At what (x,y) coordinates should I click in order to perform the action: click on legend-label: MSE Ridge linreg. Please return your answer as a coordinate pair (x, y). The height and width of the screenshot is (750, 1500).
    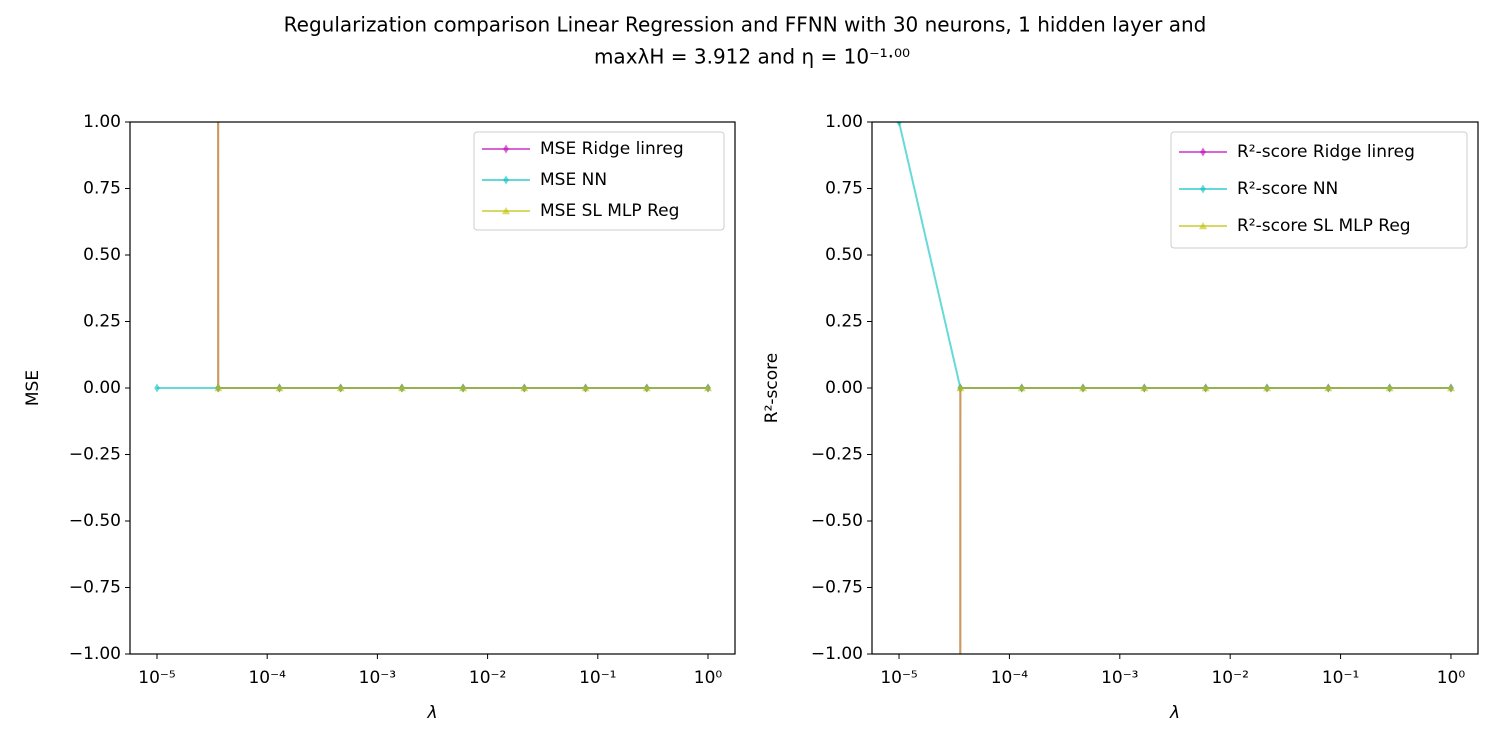
    Looking at the image, I should click on (612, 149).